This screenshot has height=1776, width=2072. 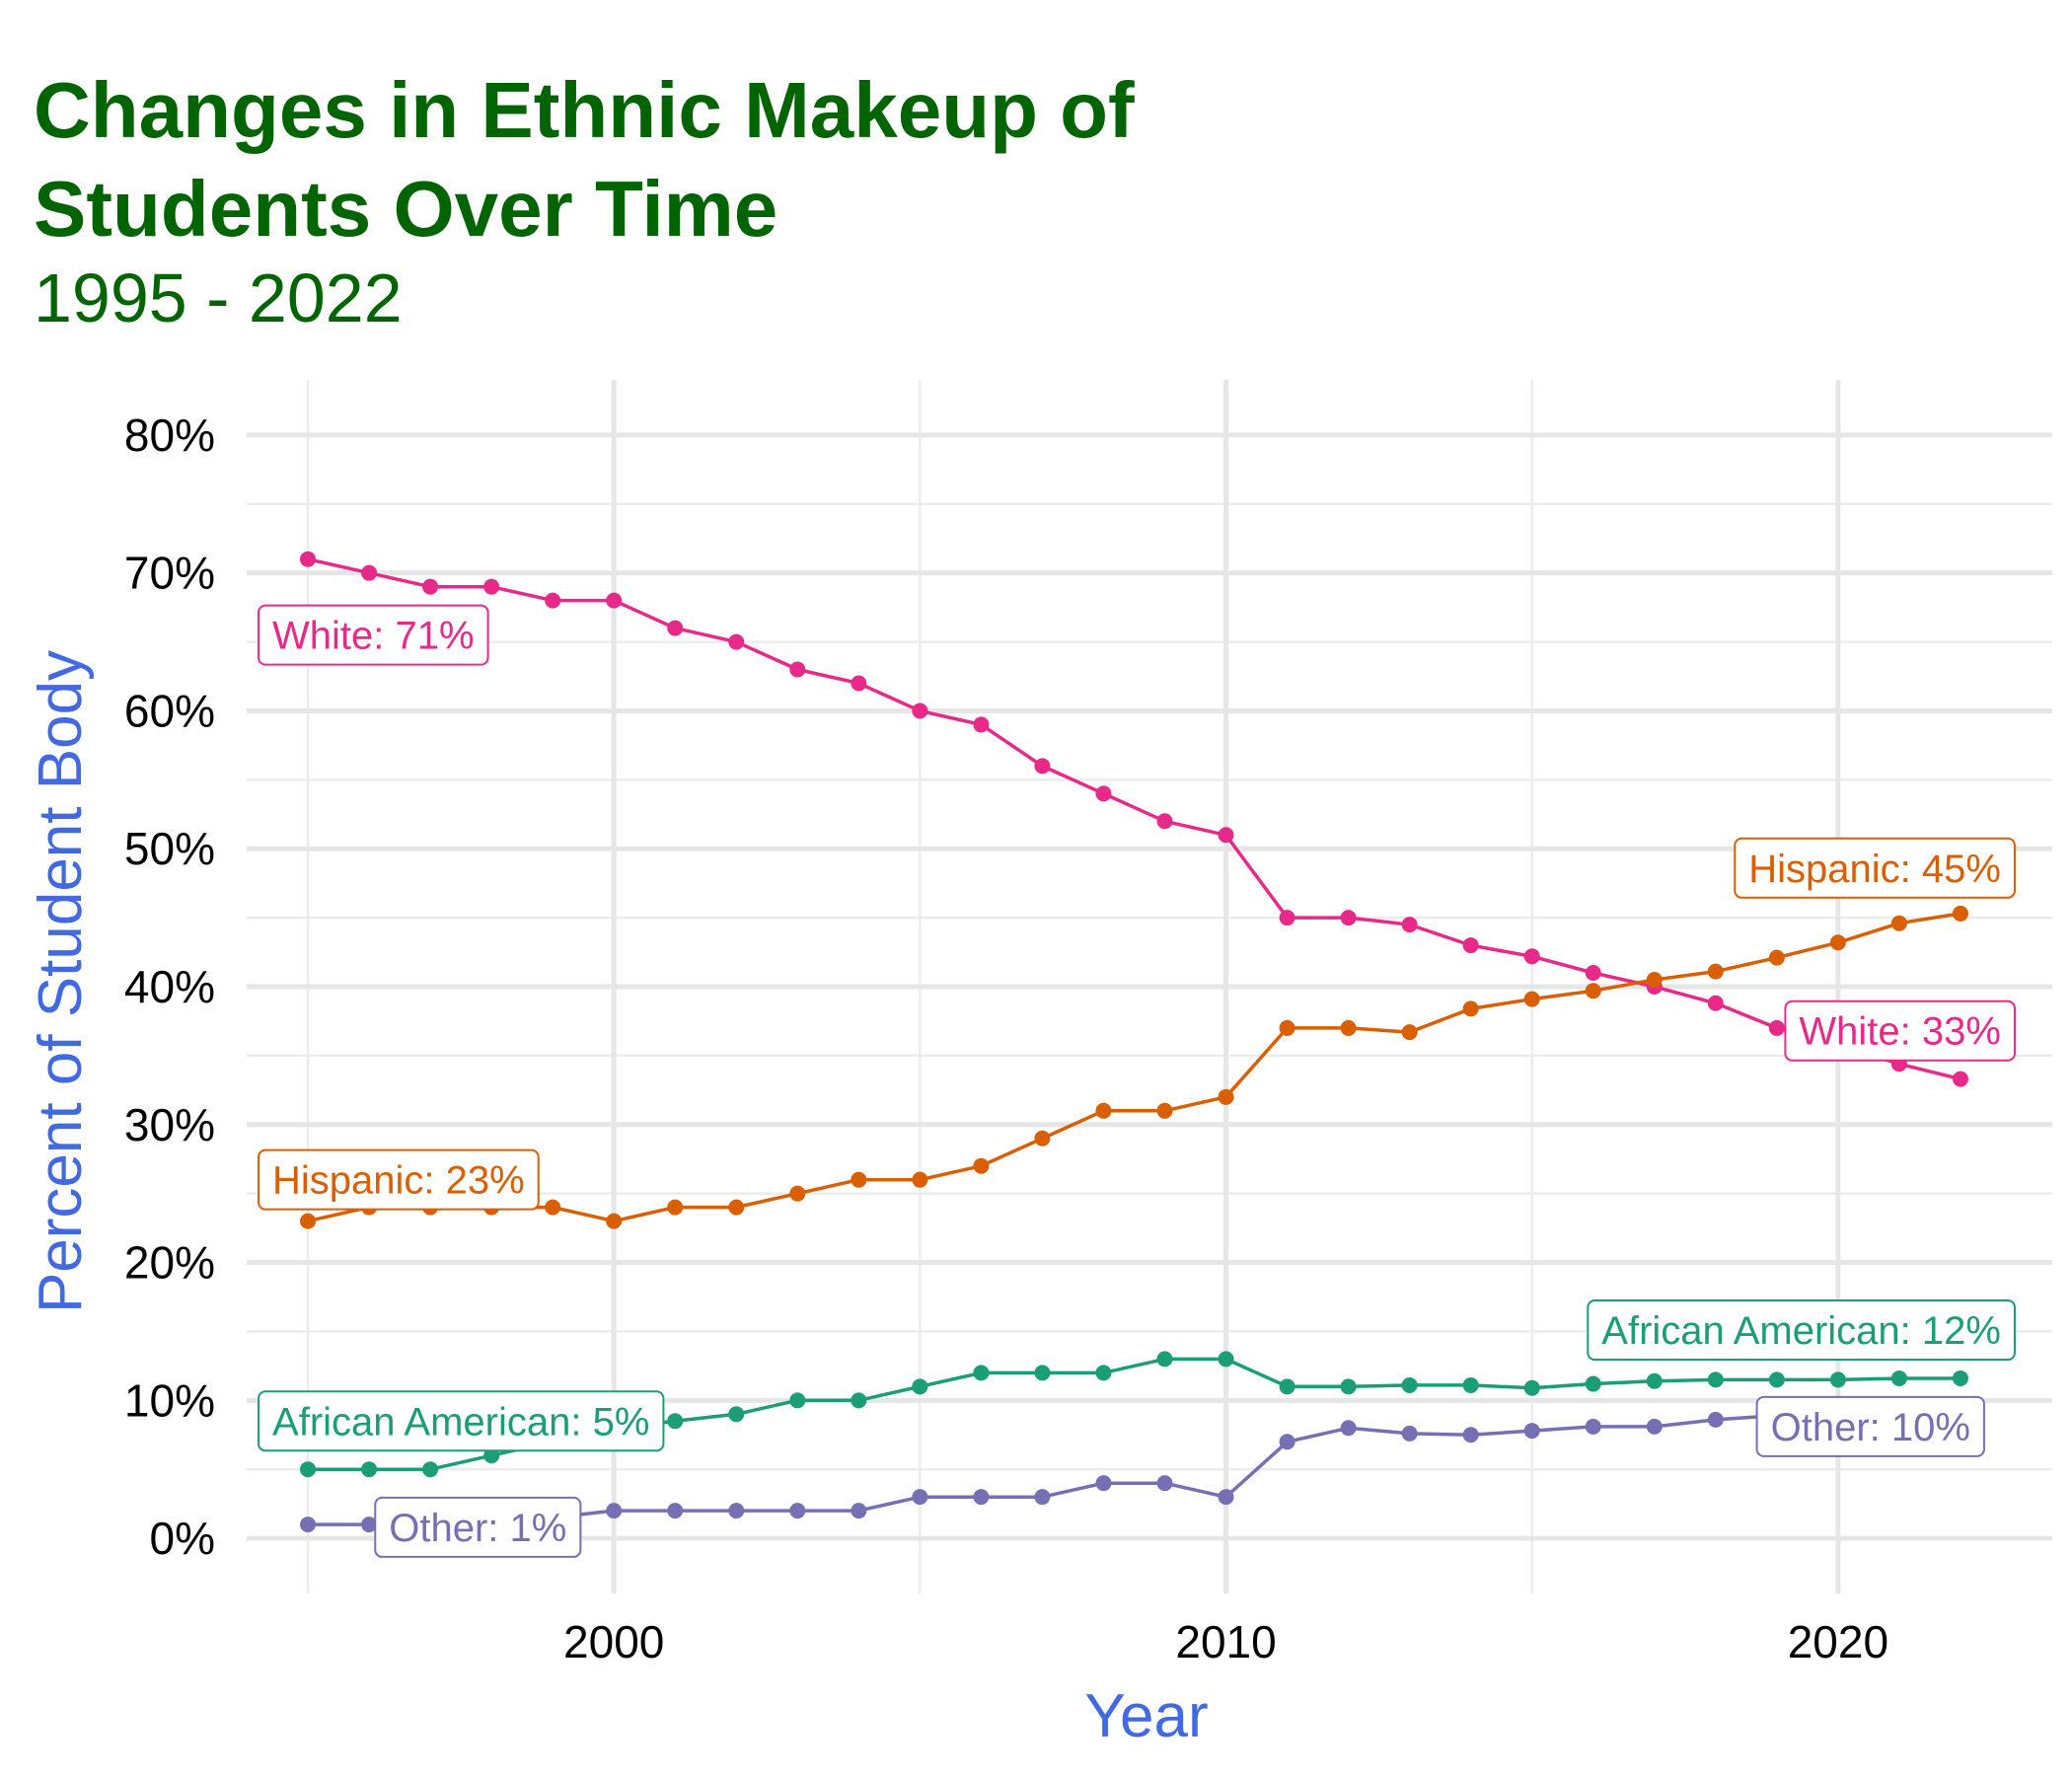 I want to click on y-tick-label: 0%, so click(x=182, y=1539).